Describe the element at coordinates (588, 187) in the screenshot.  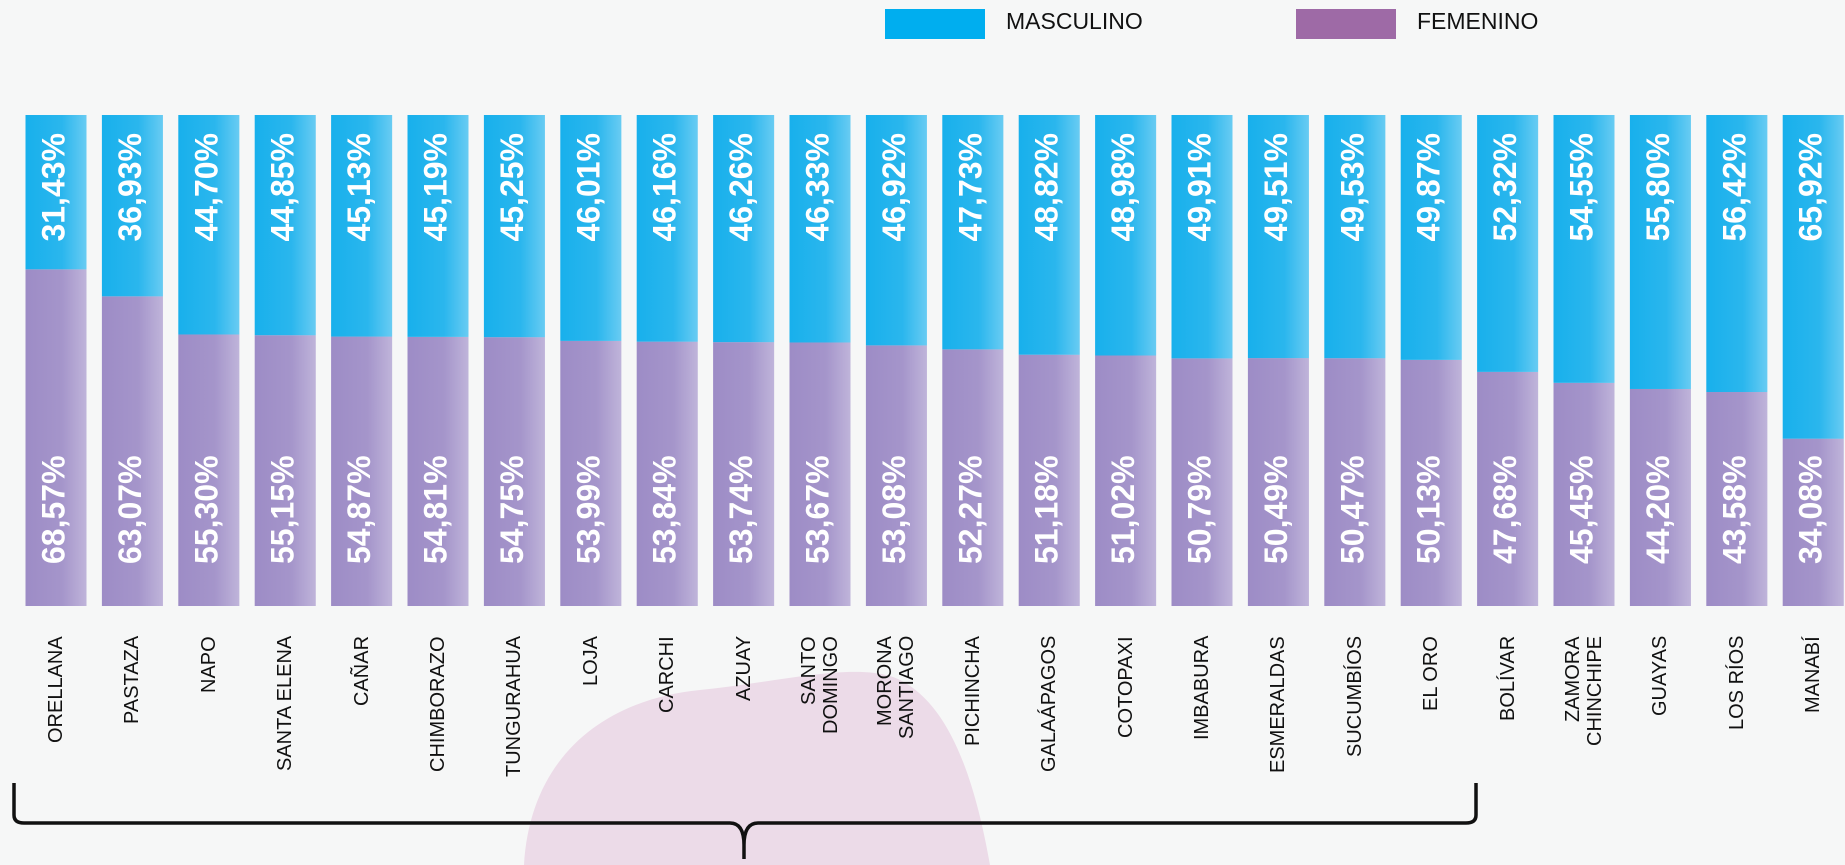
I see `value-label: 46,01%` at that location.